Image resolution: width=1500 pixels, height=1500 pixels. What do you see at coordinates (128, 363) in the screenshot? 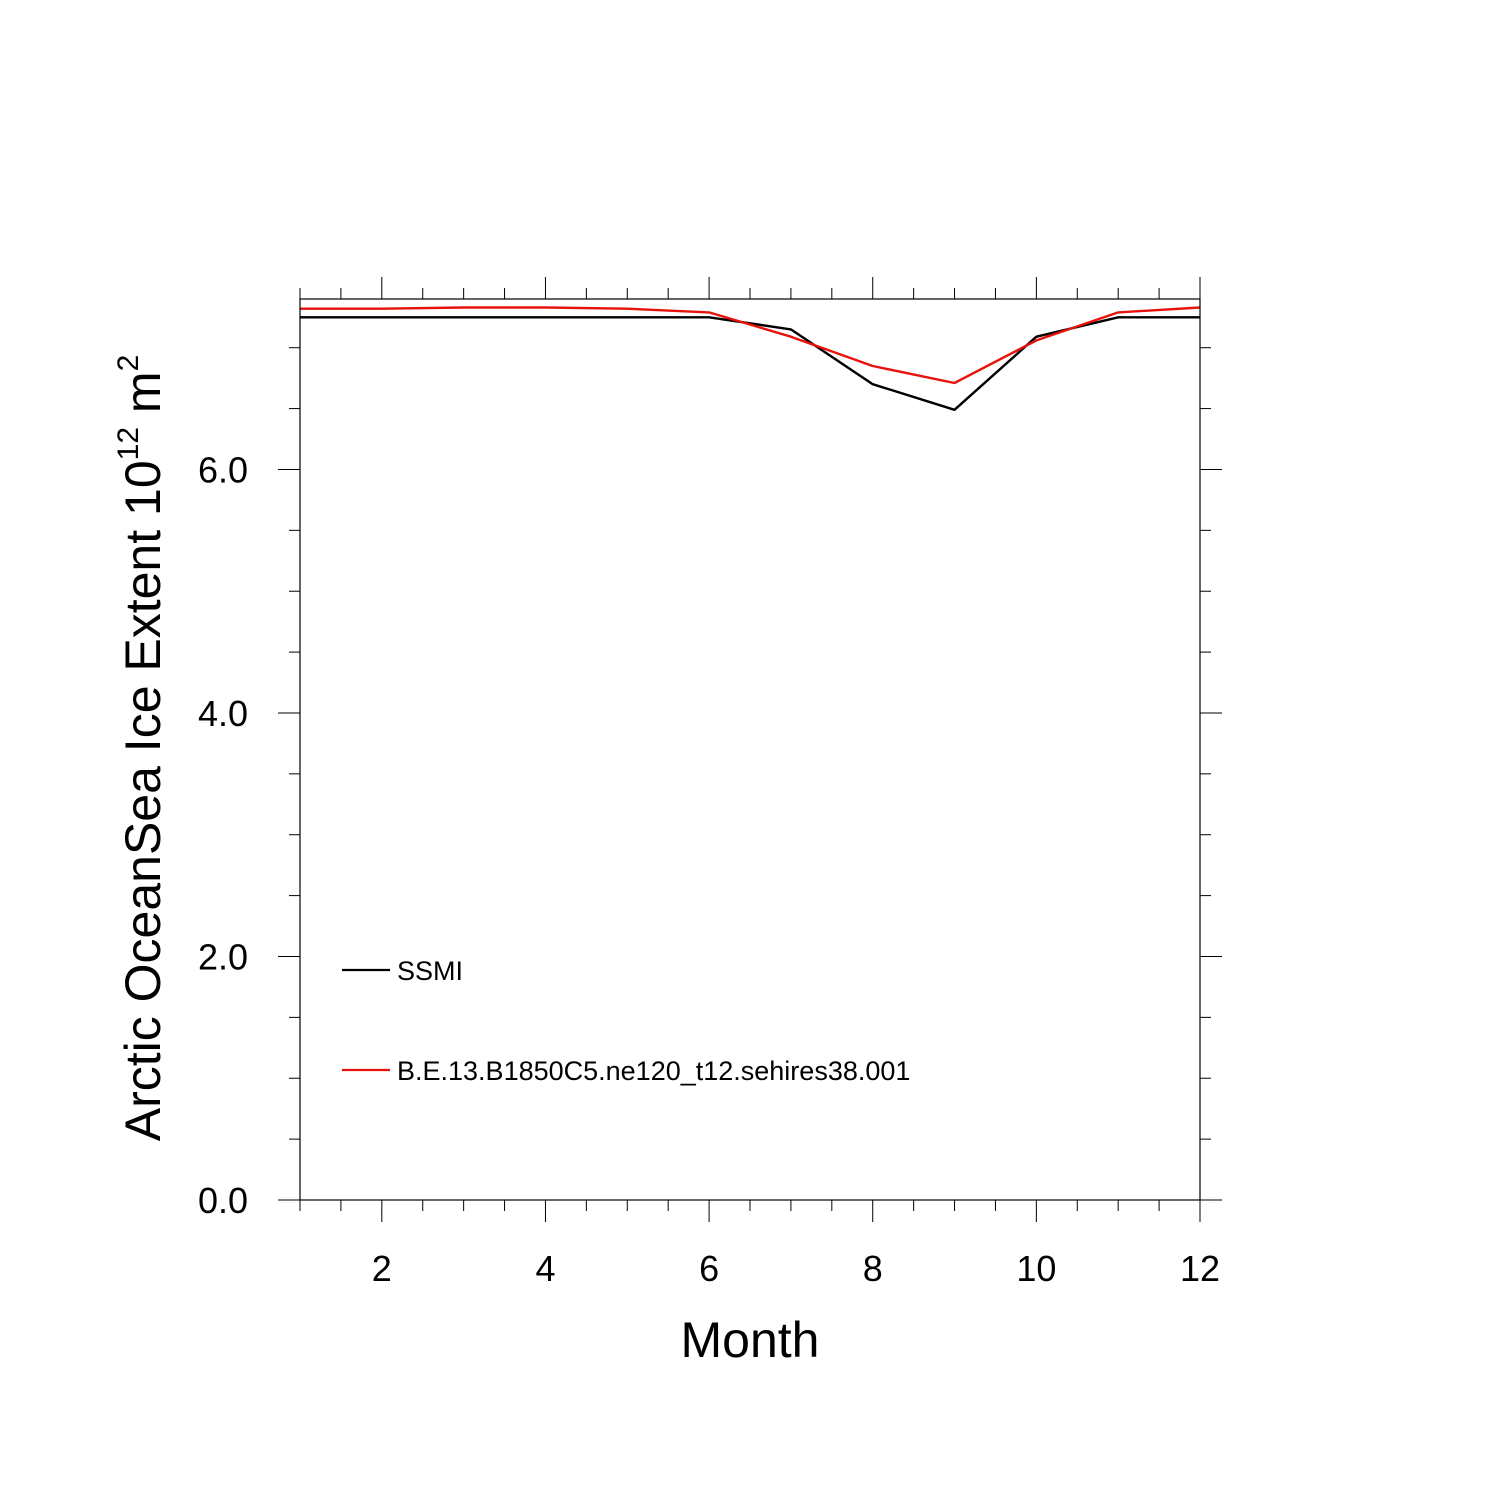
I see `y-axis-title-unit-exponent: 2` at bounding box center [128, 363].